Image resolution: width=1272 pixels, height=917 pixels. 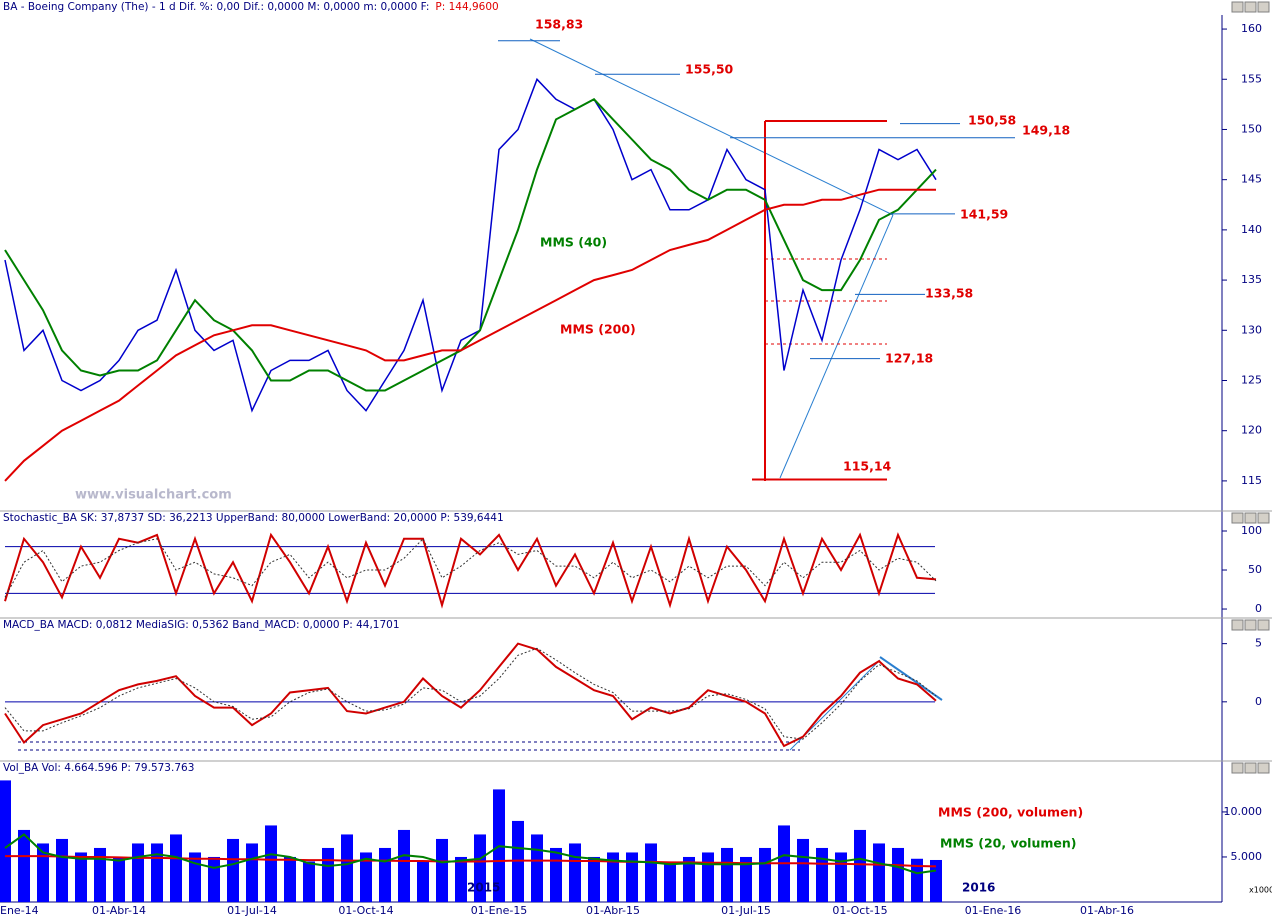 I want to click on y-tick-label: 145, so click(x=1251, y=179).